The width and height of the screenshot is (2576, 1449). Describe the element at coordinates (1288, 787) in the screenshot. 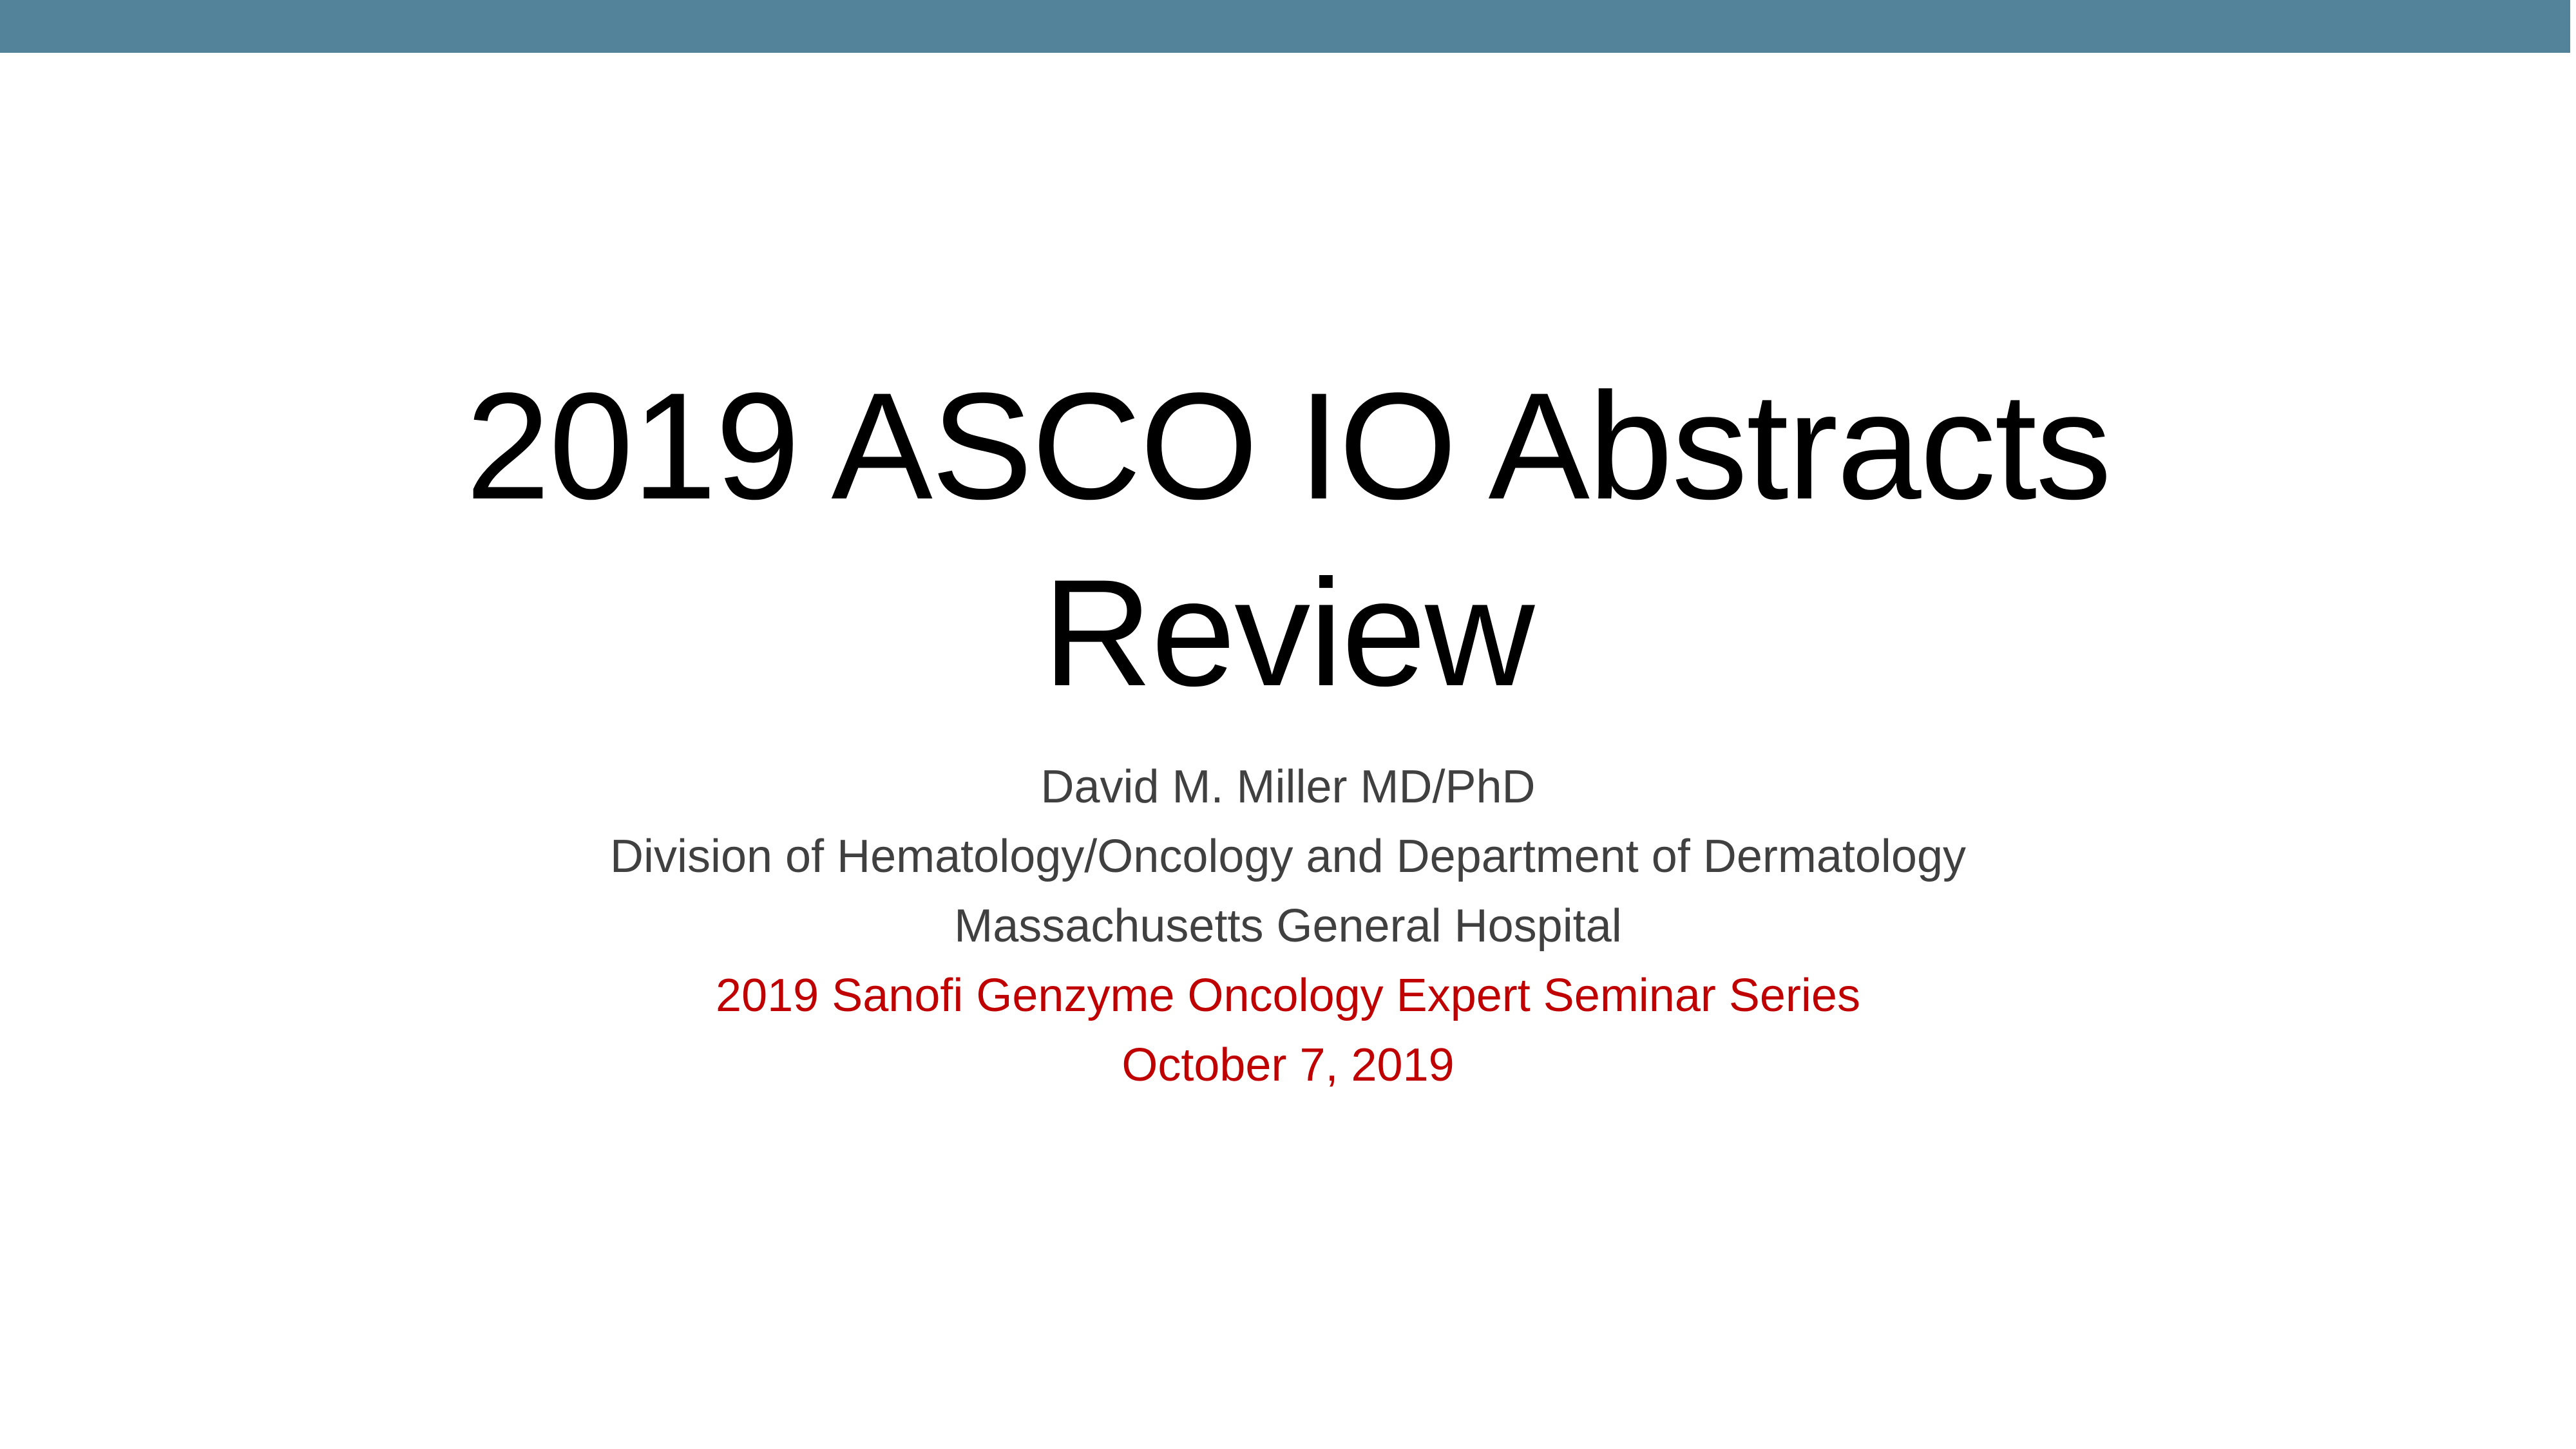

I see `subtitle-presenter-name: David M. Miller MD/PhD` at that location.